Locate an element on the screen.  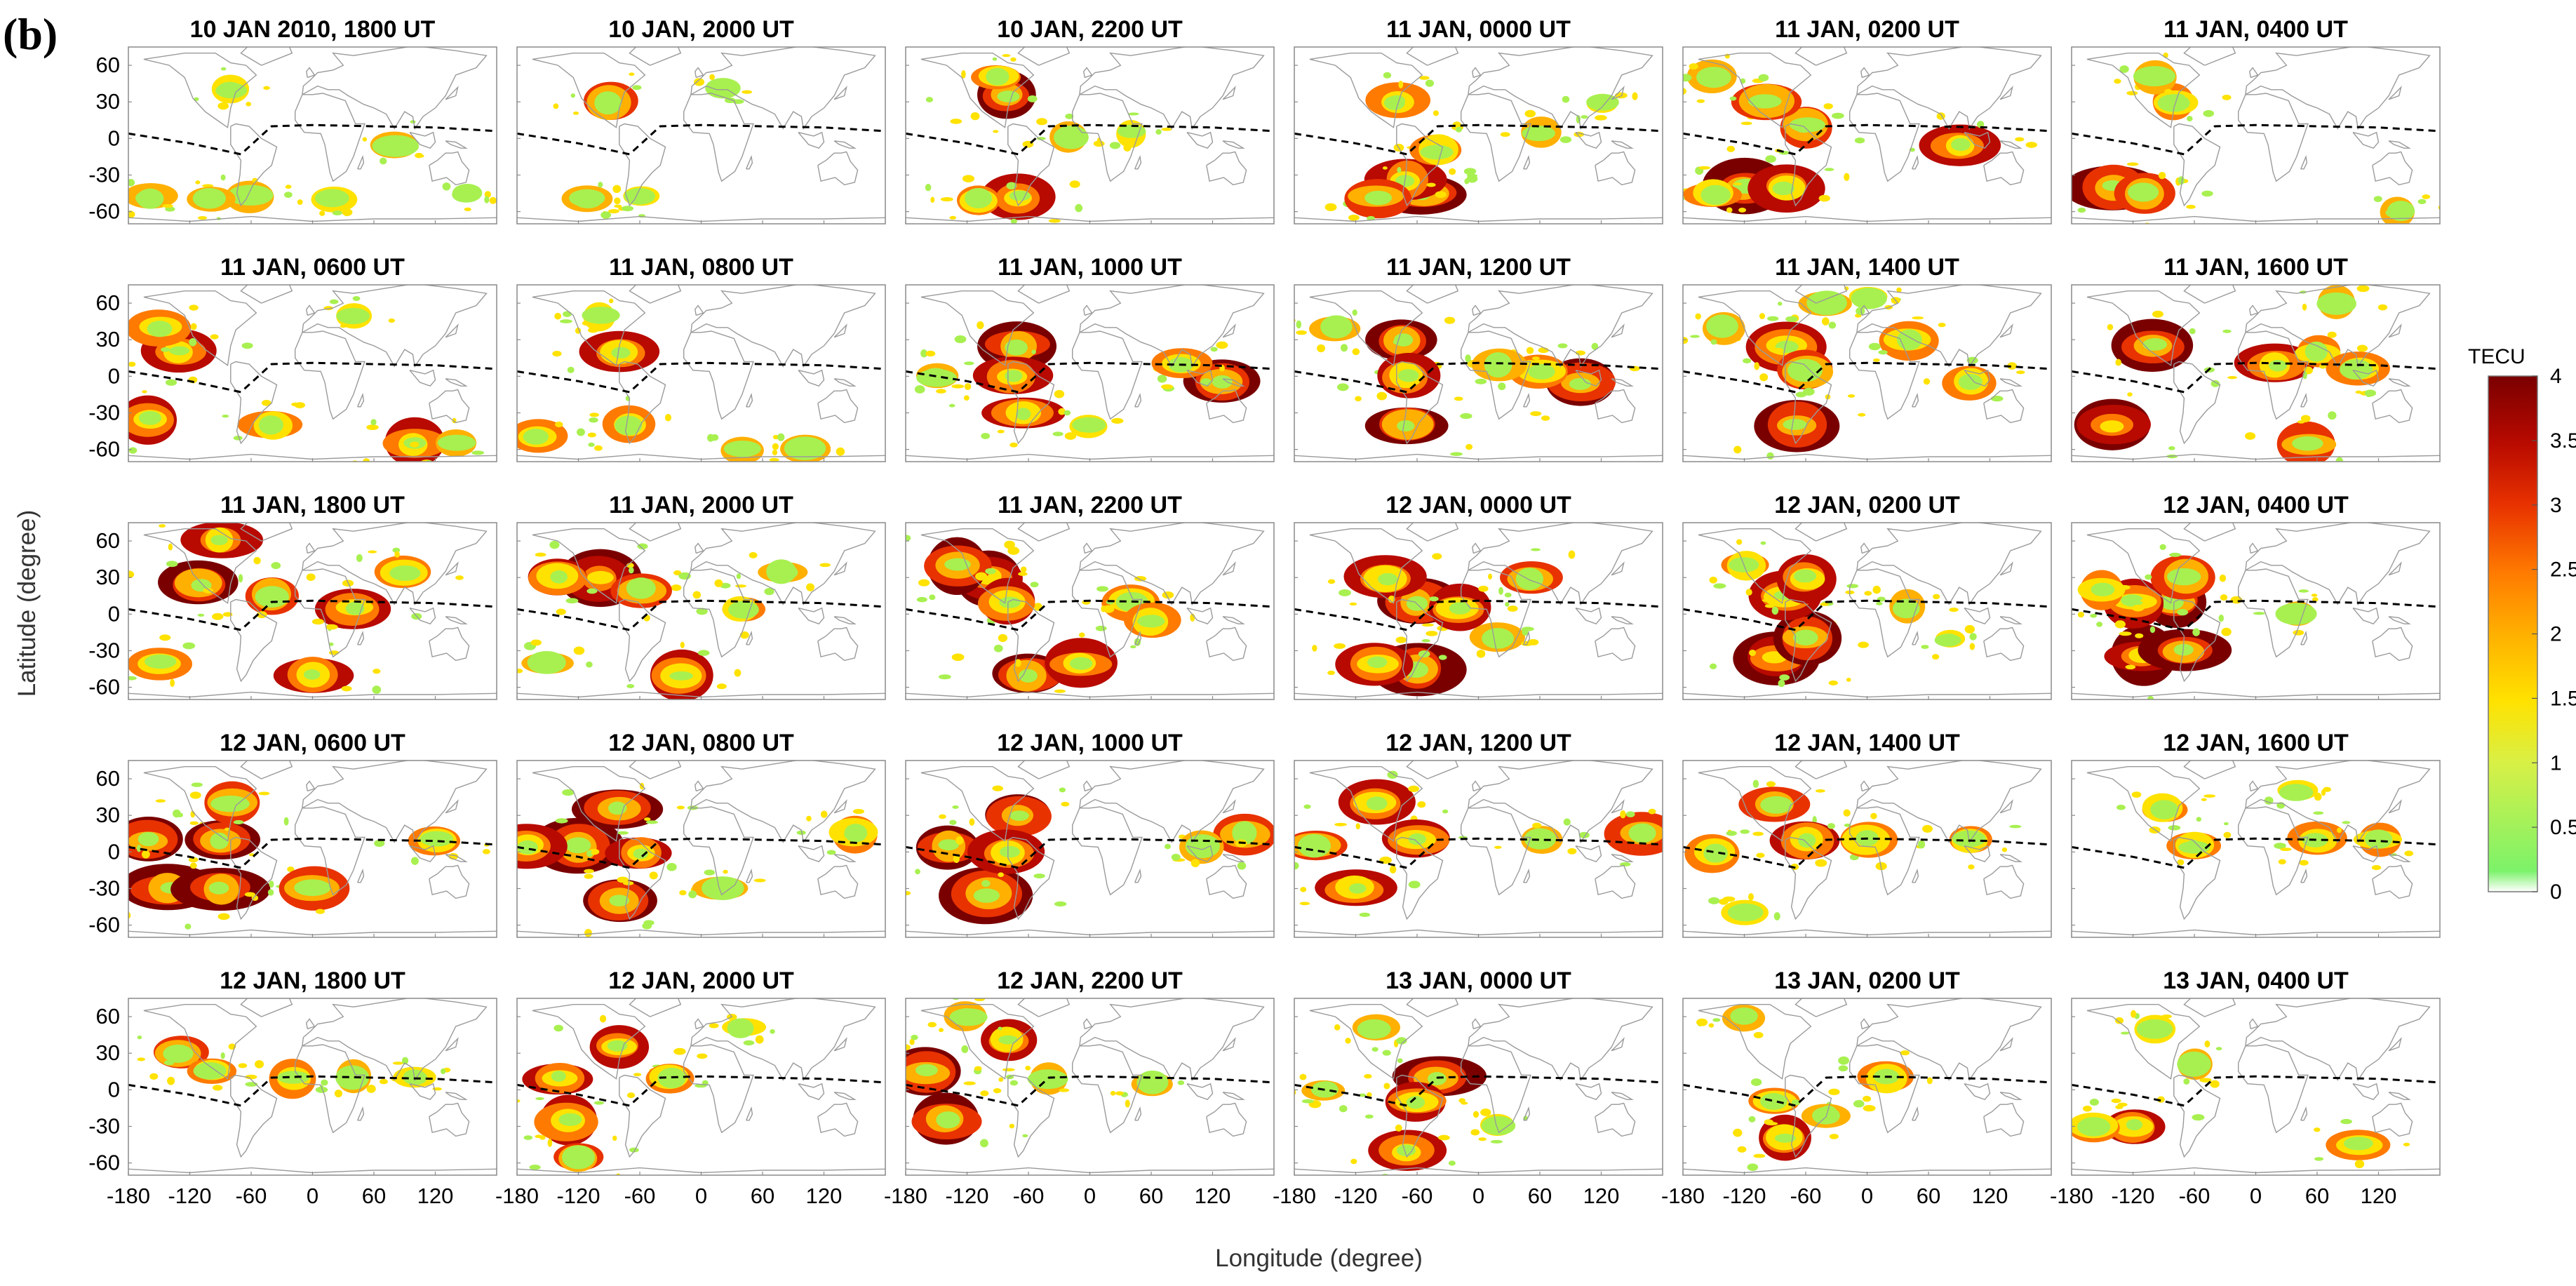
colorbar-tick-label: 0.5 is located at coordinates (2563, 827).